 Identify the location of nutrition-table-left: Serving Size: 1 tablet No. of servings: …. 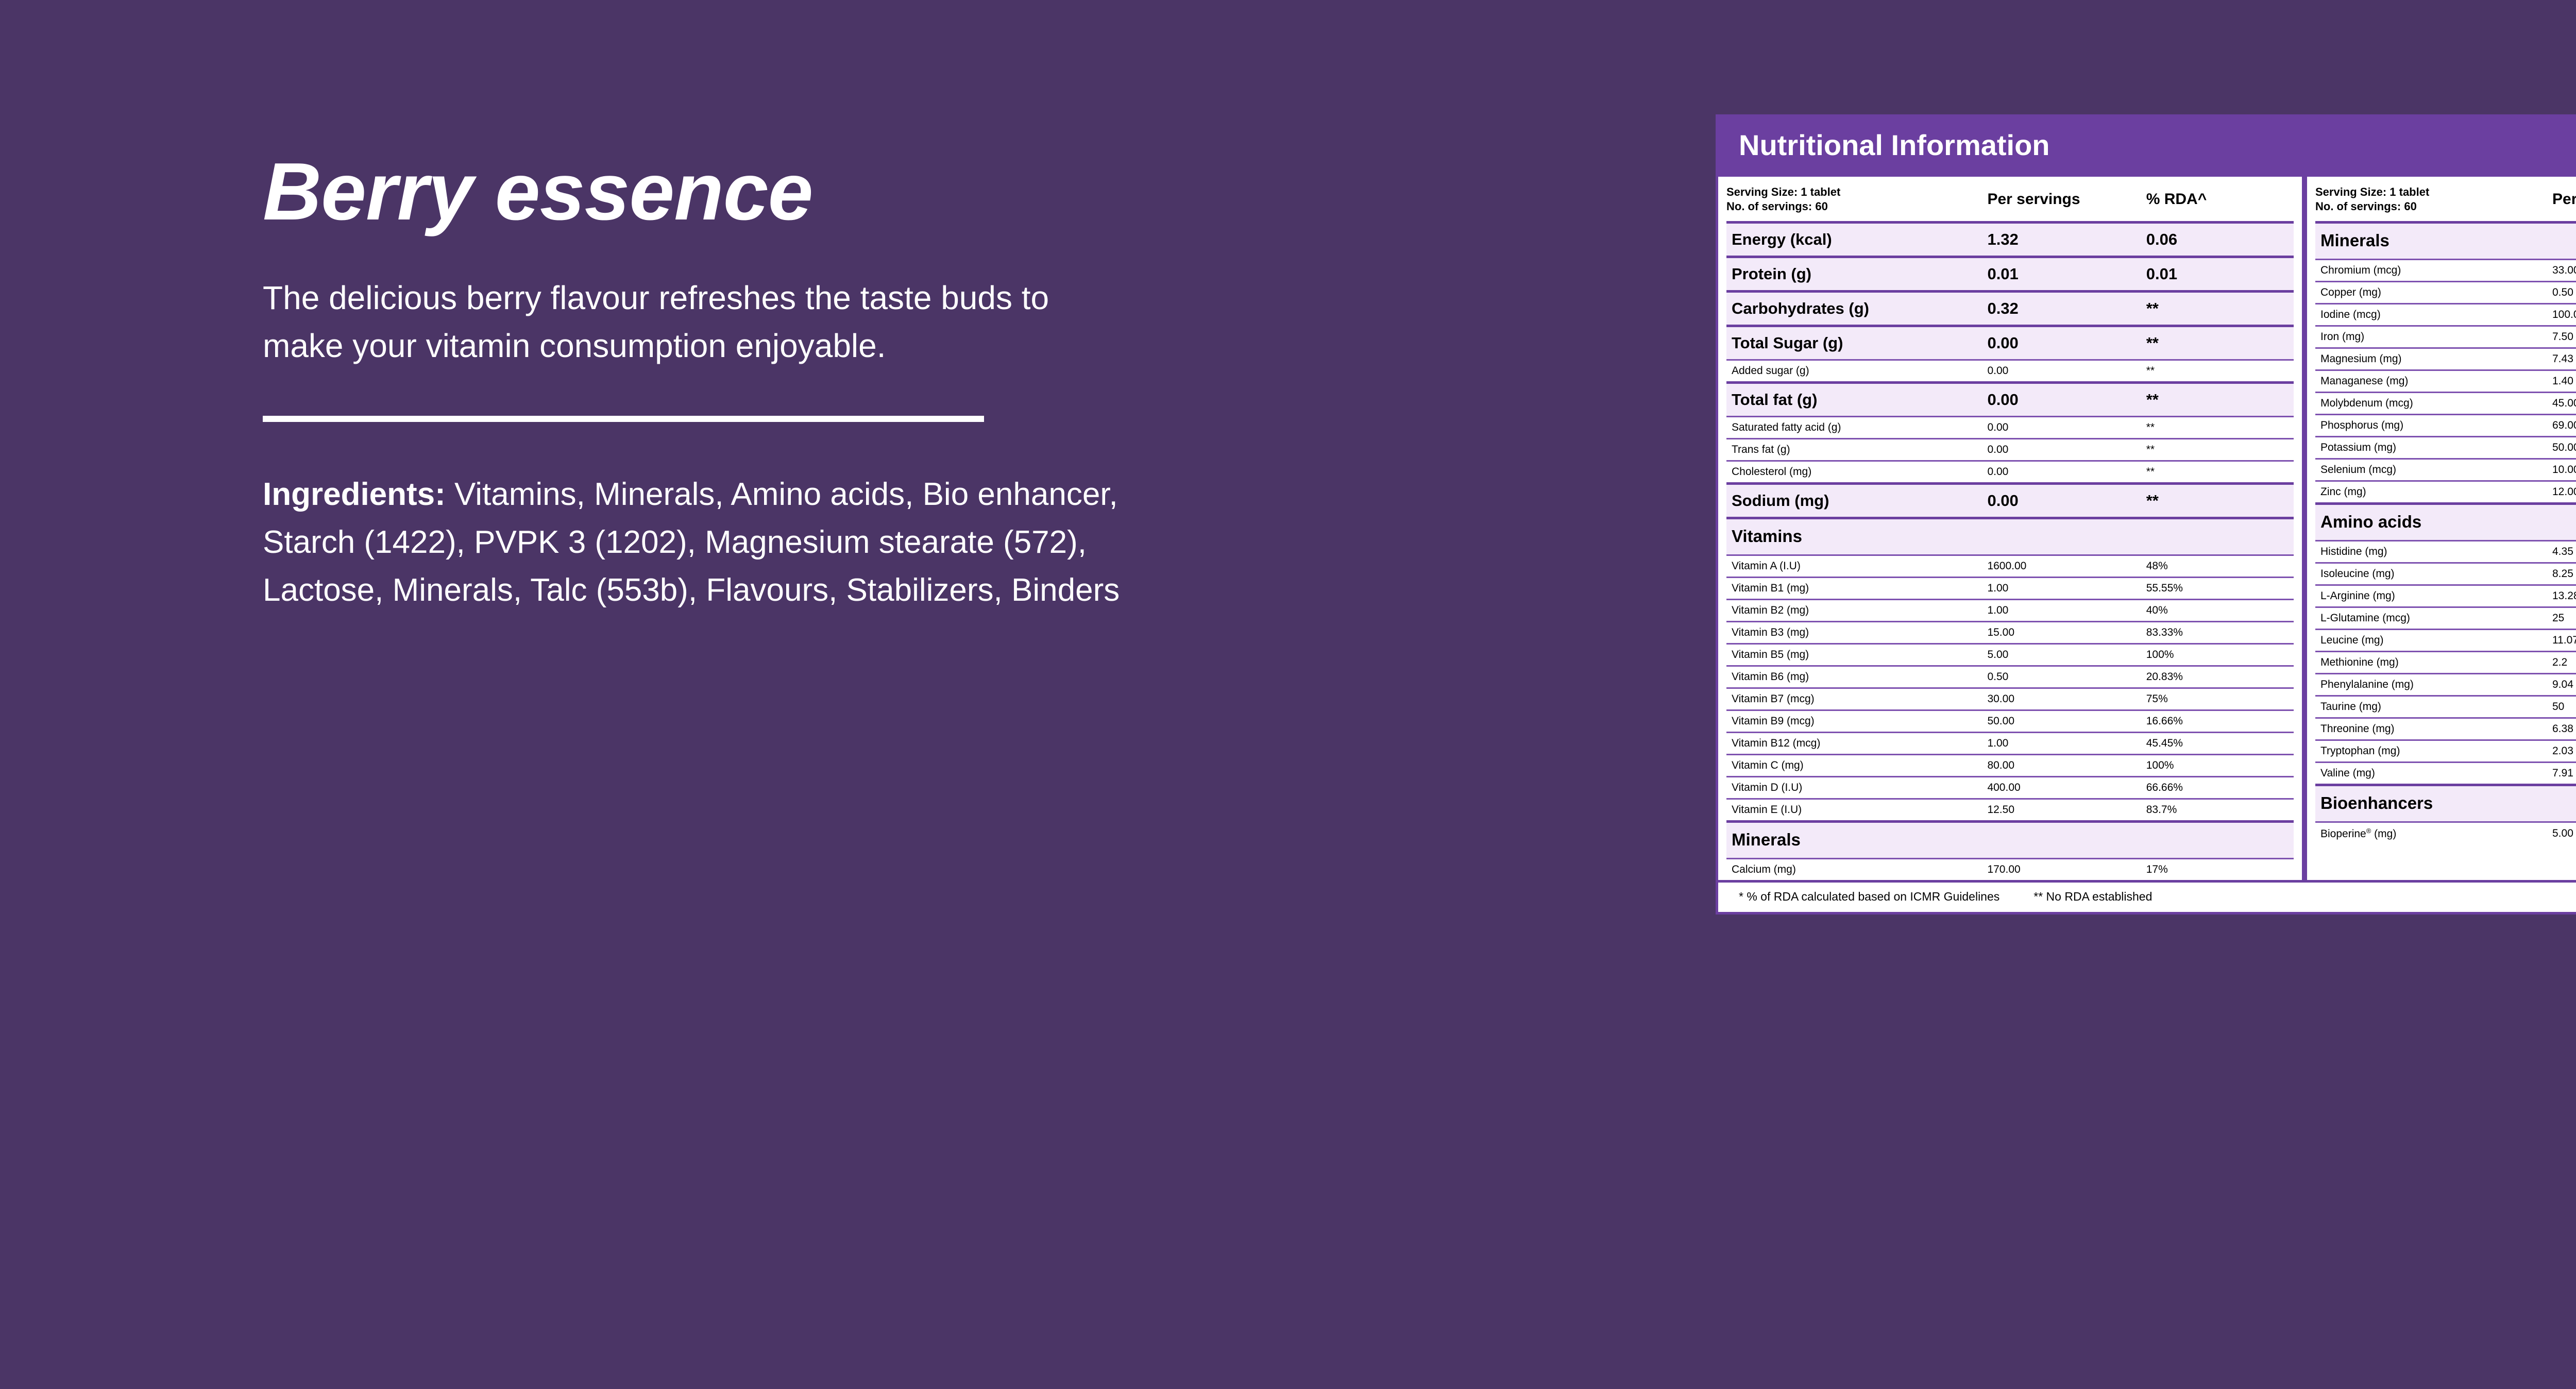
(2010, 528).